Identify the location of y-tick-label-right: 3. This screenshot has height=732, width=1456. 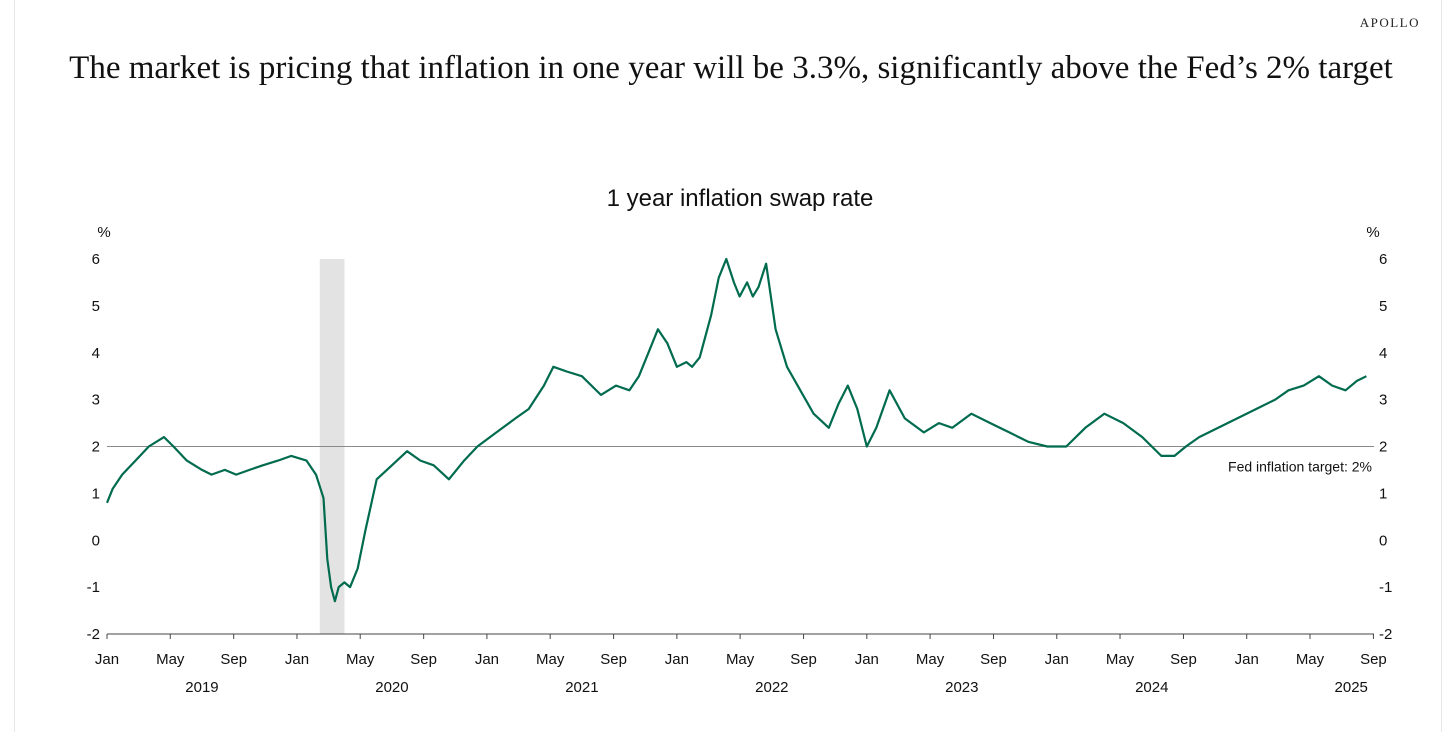
(1383, 400).